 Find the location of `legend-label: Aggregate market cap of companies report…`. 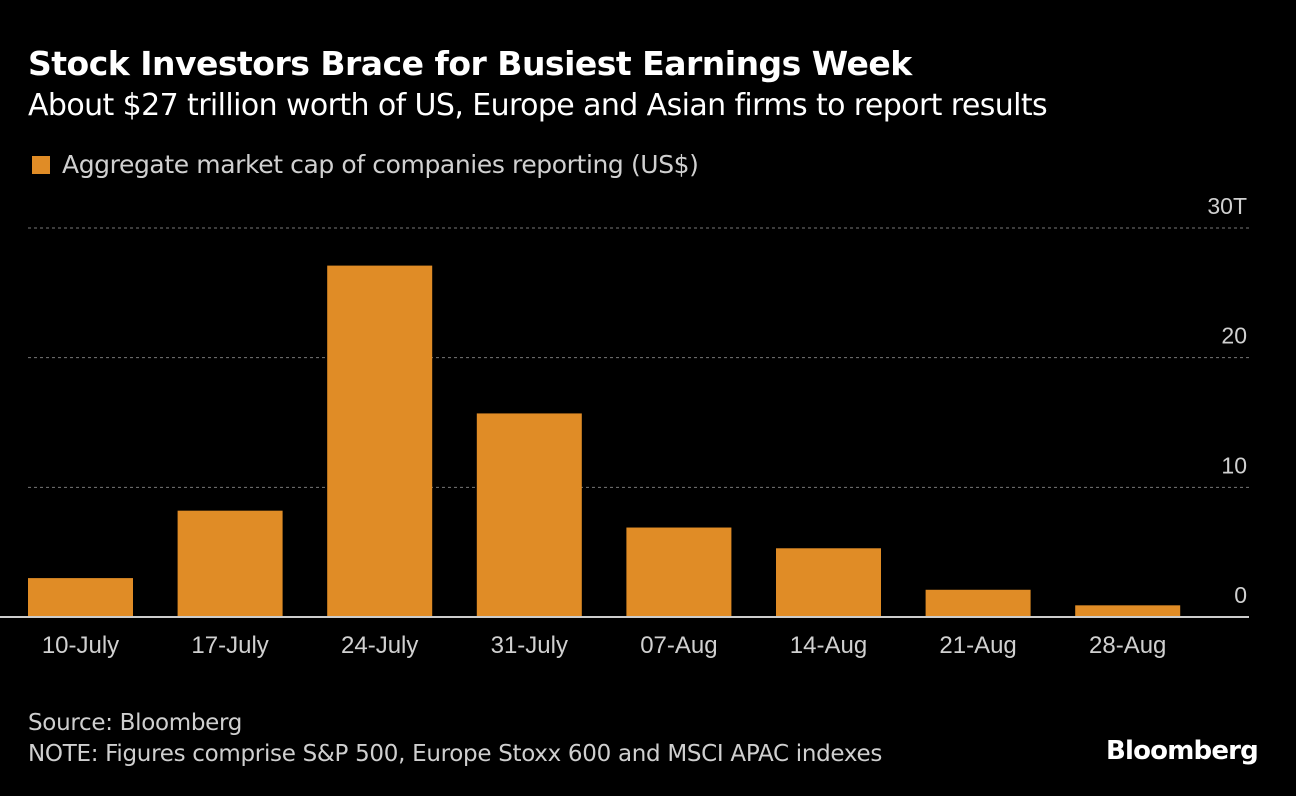

legend-label: Aggregate market cap of companies report… is located at coordinates (380, 164).